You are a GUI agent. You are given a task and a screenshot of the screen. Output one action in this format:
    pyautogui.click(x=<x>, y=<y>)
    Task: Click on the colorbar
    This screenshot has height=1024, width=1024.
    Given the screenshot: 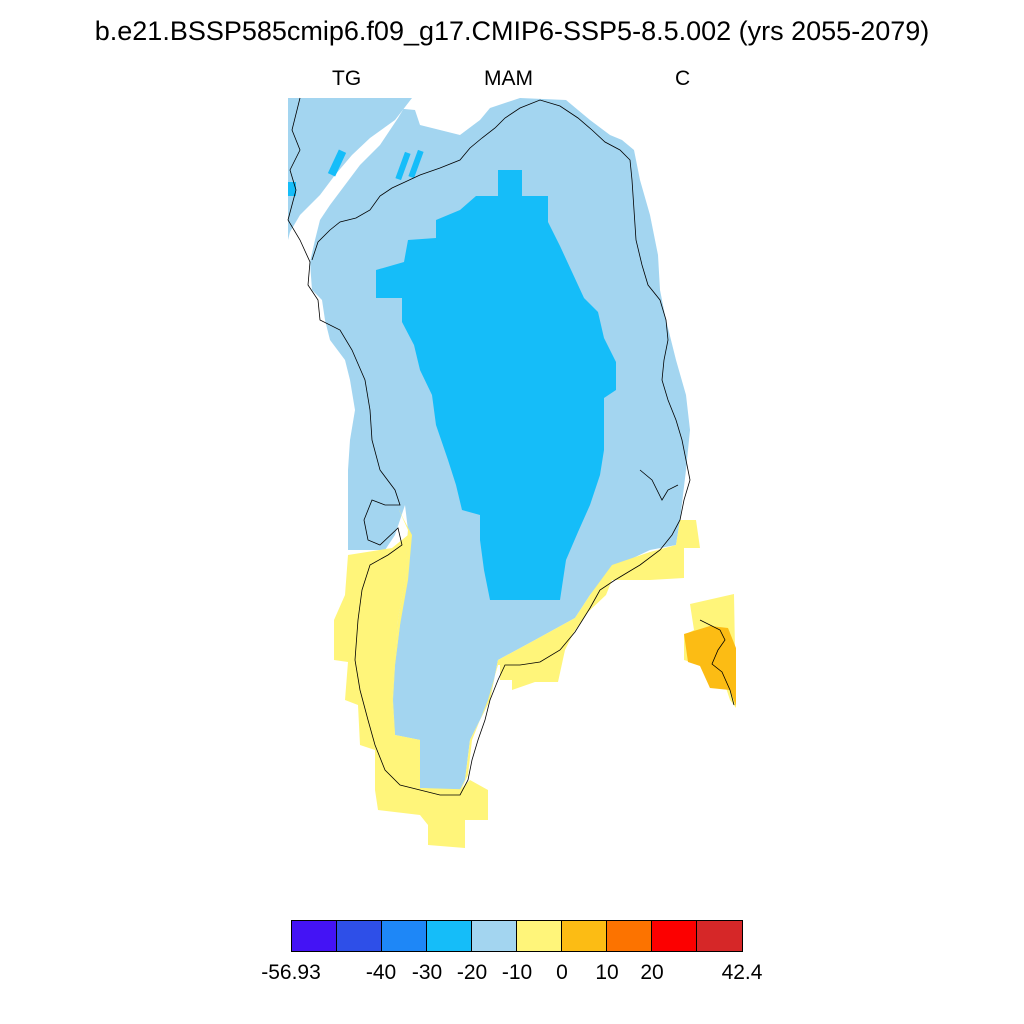 What is the action you would take?
    pyautogui.click(x=517, y=936)
    